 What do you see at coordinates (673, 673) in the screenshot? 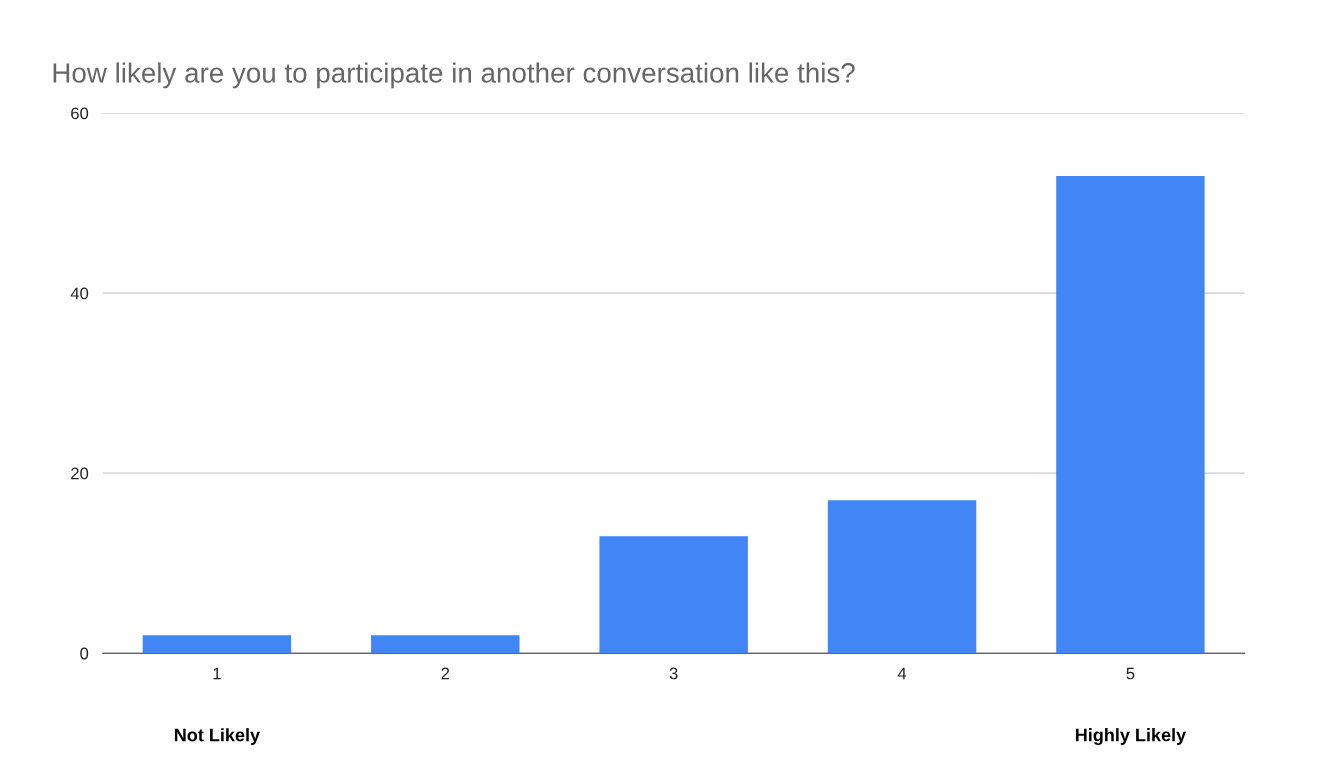
I see `x-tick-label: 3` at bounding box center [673, 673].